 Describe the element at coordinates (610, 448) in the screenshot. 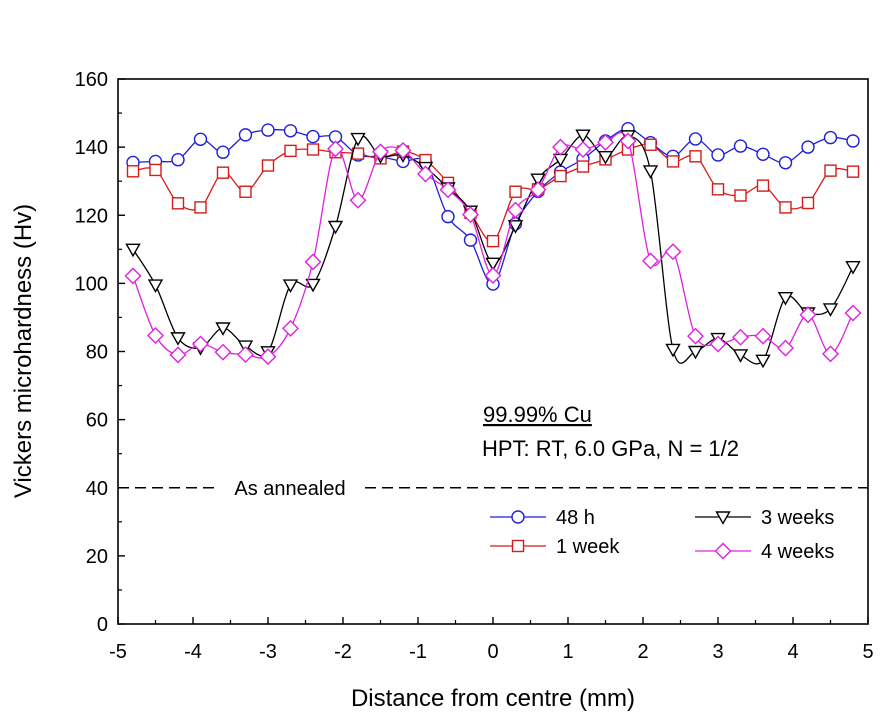

I see `annotation-process: HPT: RT, 6.0 GPa, N = 1/2` at that location.